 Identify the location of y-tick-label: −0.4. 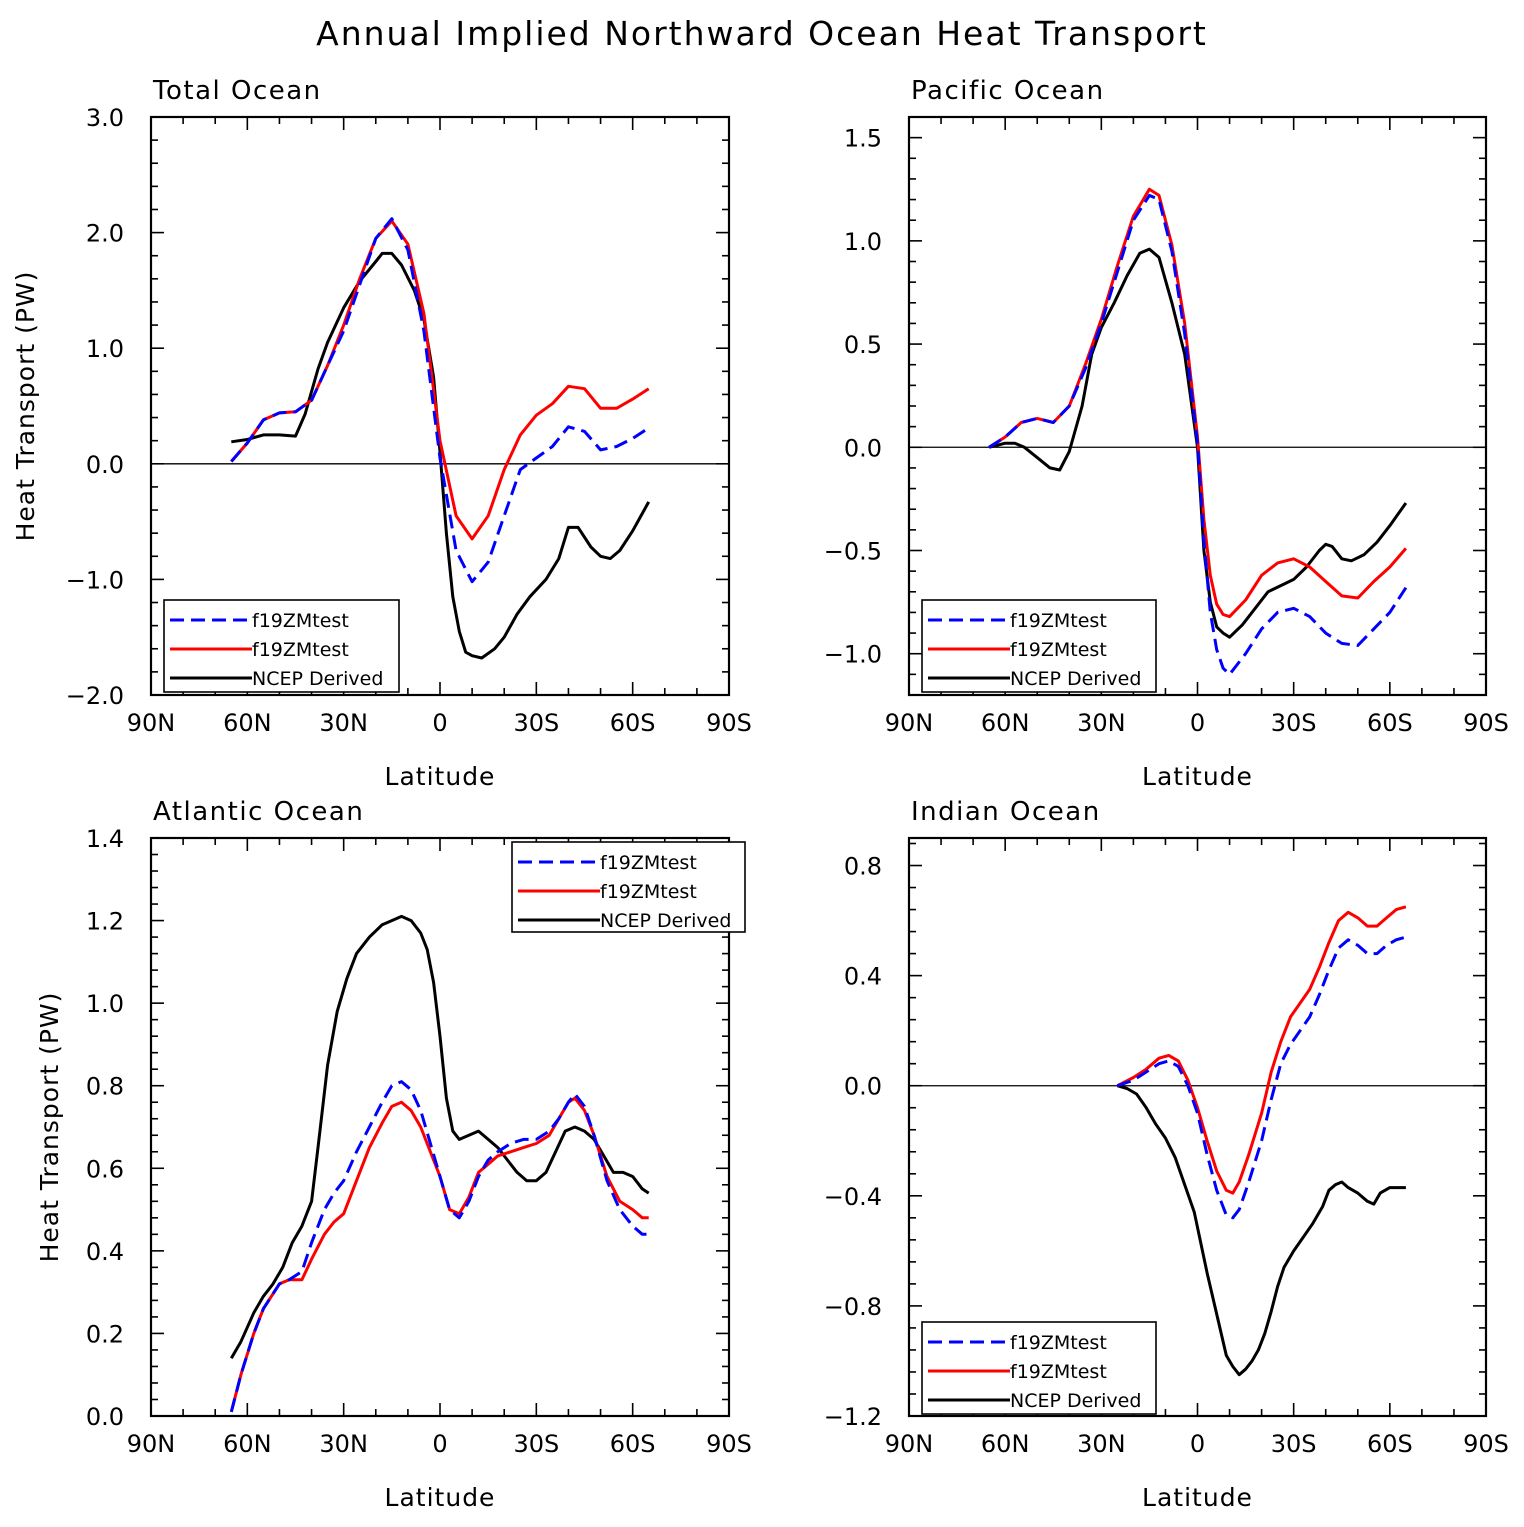
(853, 1197).